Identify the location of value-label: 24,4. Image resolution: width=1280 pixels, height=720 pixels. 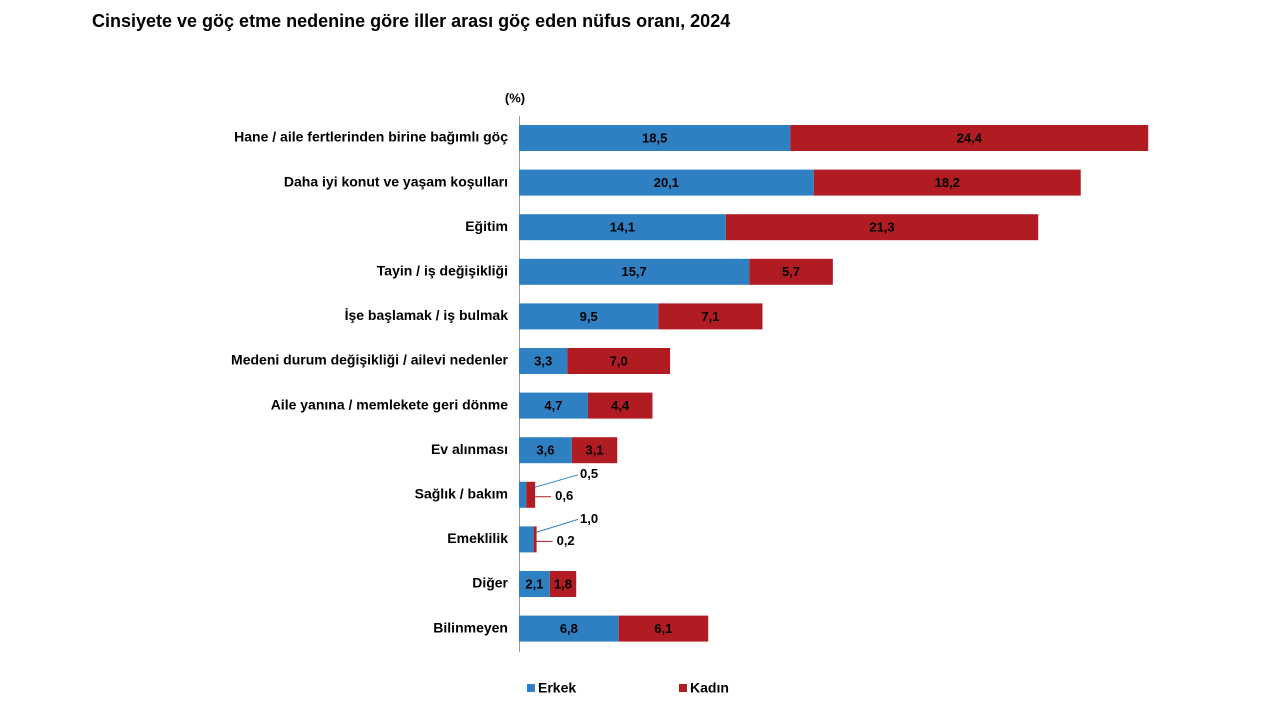
(970, 137).